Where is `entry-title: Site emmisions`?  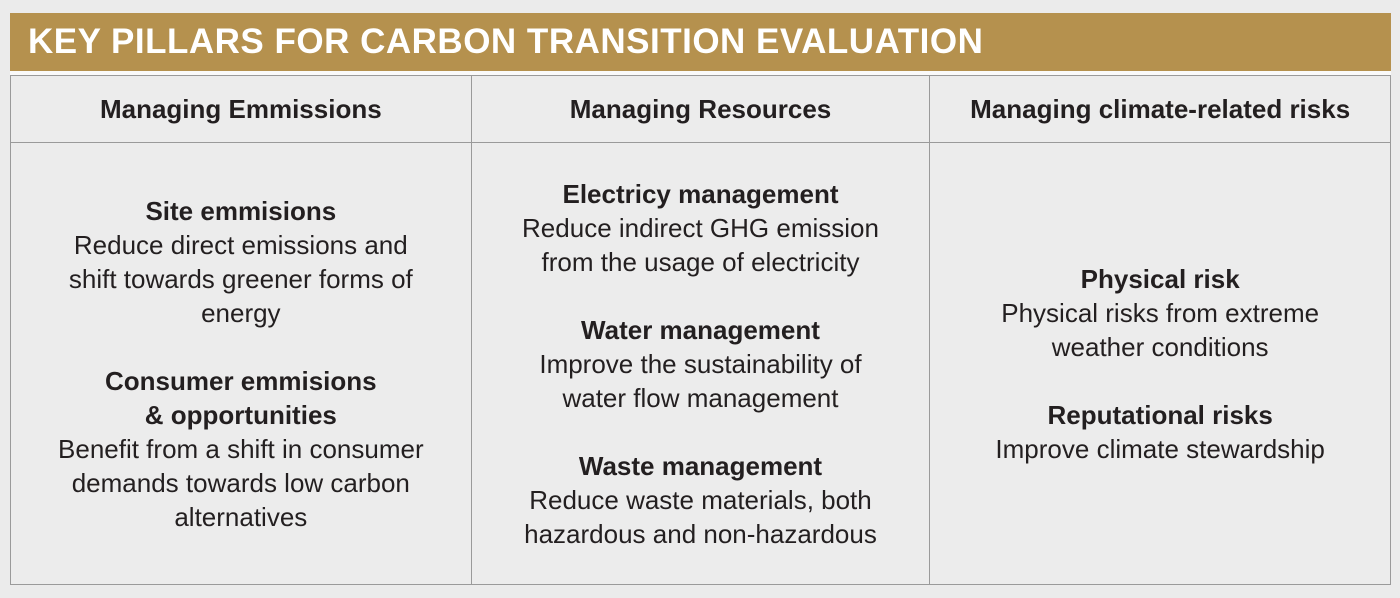
entry-title: Site emmisions is located at coordinates (241, 210).